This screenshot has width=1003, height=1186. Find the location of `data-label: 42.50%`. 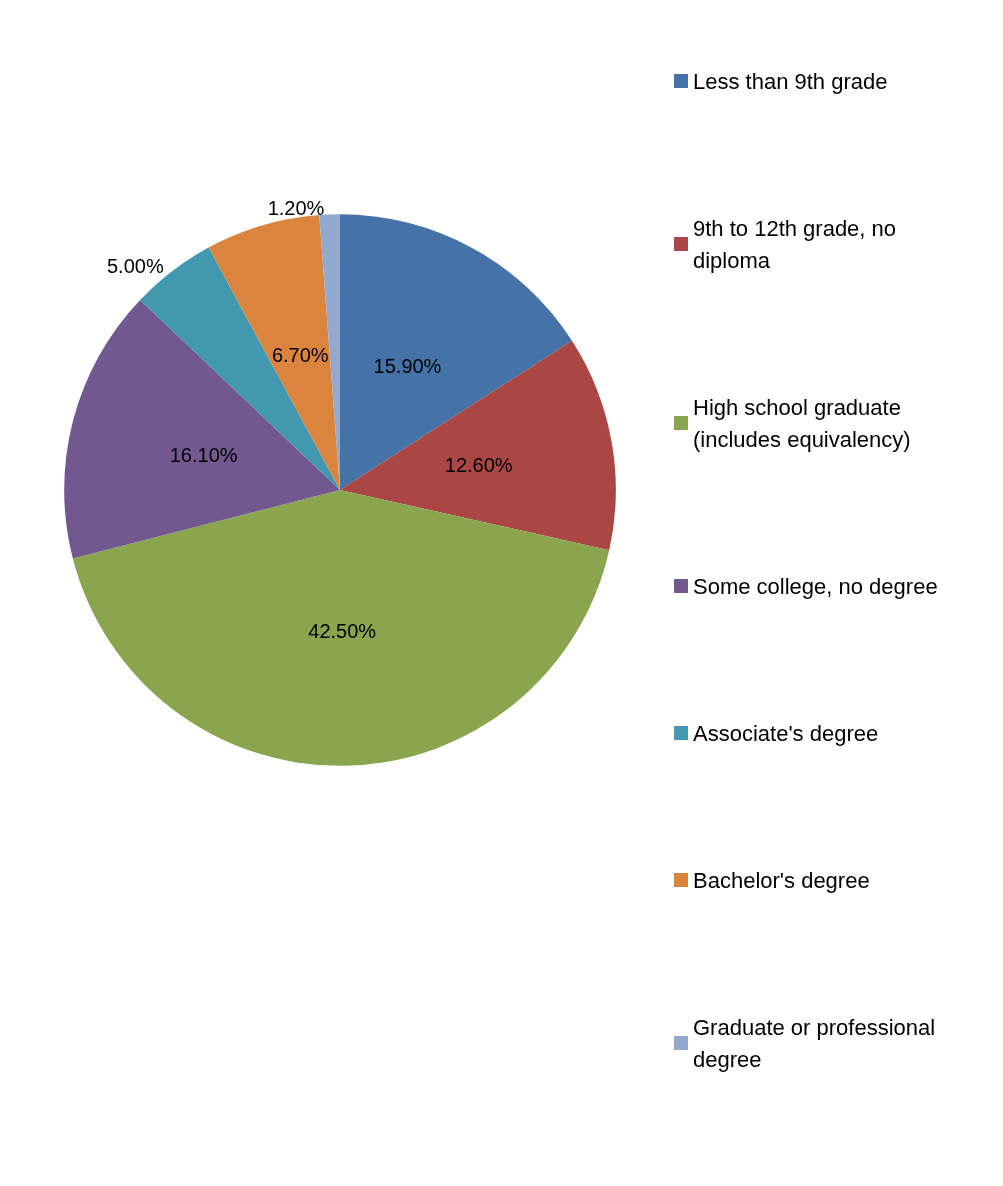

data-label: 42.50% is located at coordinates (342, 630).